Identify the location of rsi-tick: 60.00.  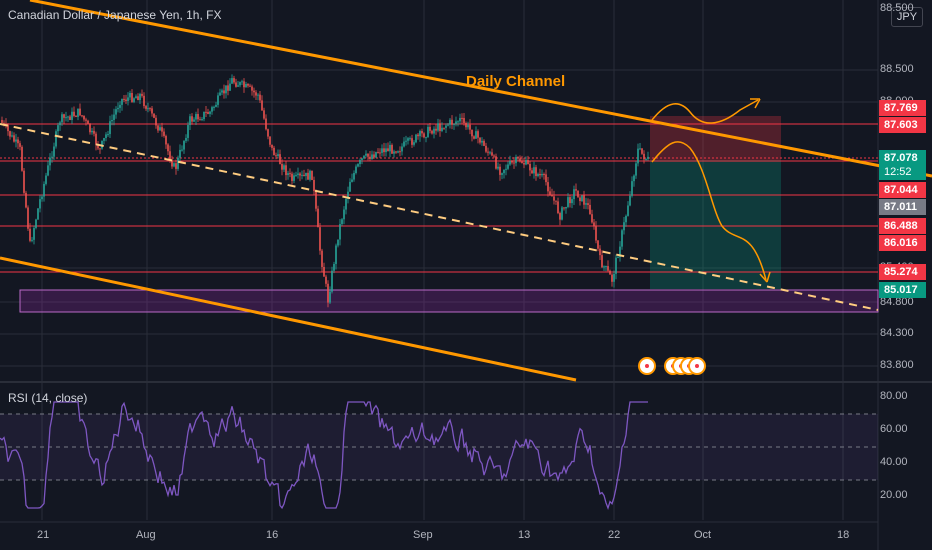
(894, 429).